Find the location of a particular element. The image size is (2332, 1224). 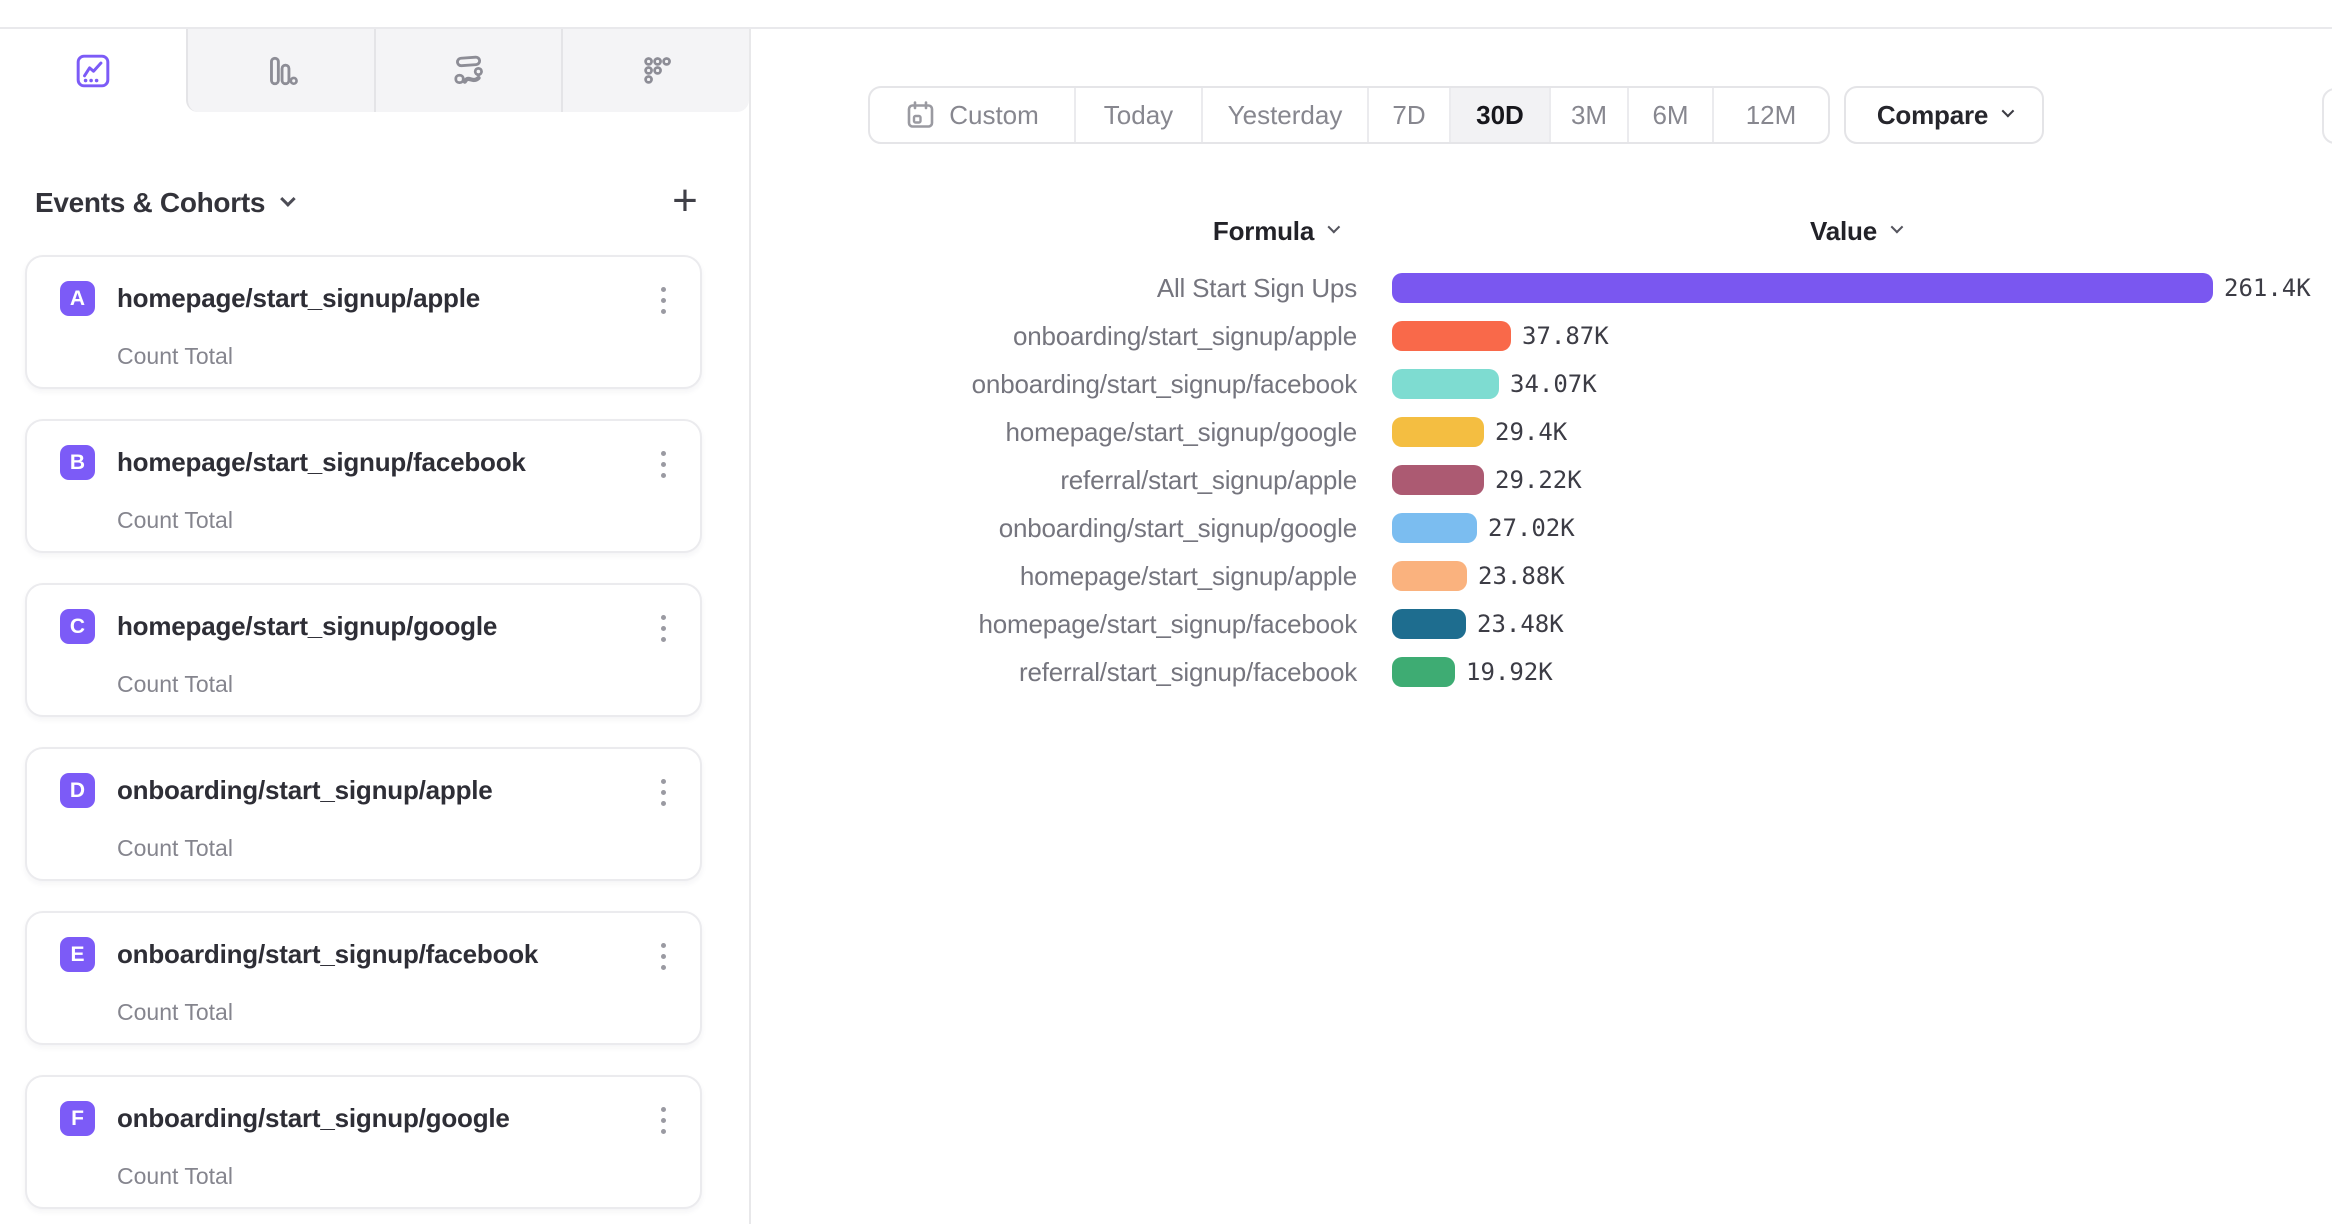

chart-row-barzone: 37.87K is located at coordinates (1500, 336).